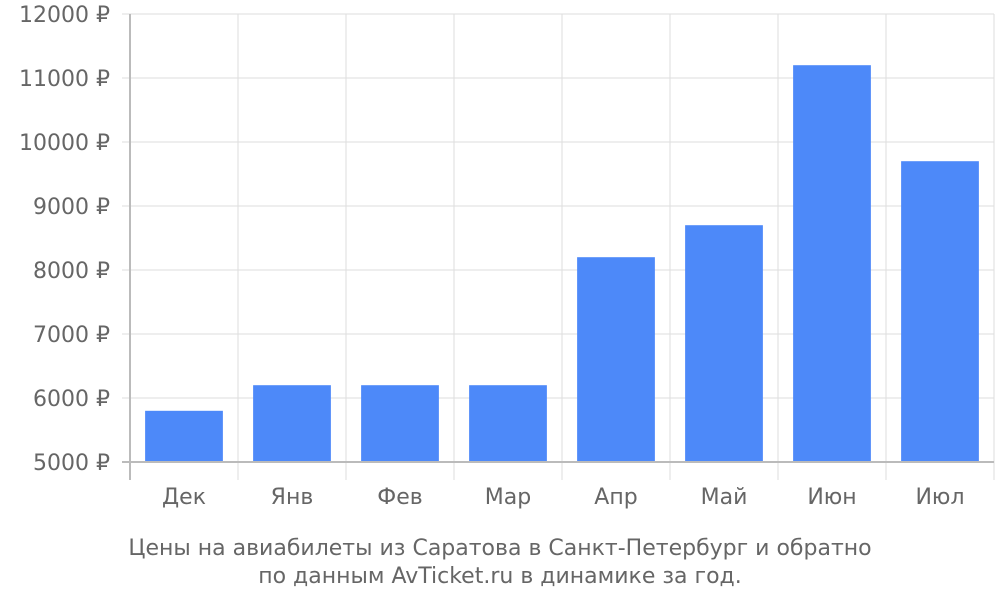 This screenshot has height=600, width=1000. Describe the element at coordinates (500, 576) in the screenshot. I see `chart-caption-line-2: по данным AvTicket.ru в динамике за год.` at that location.